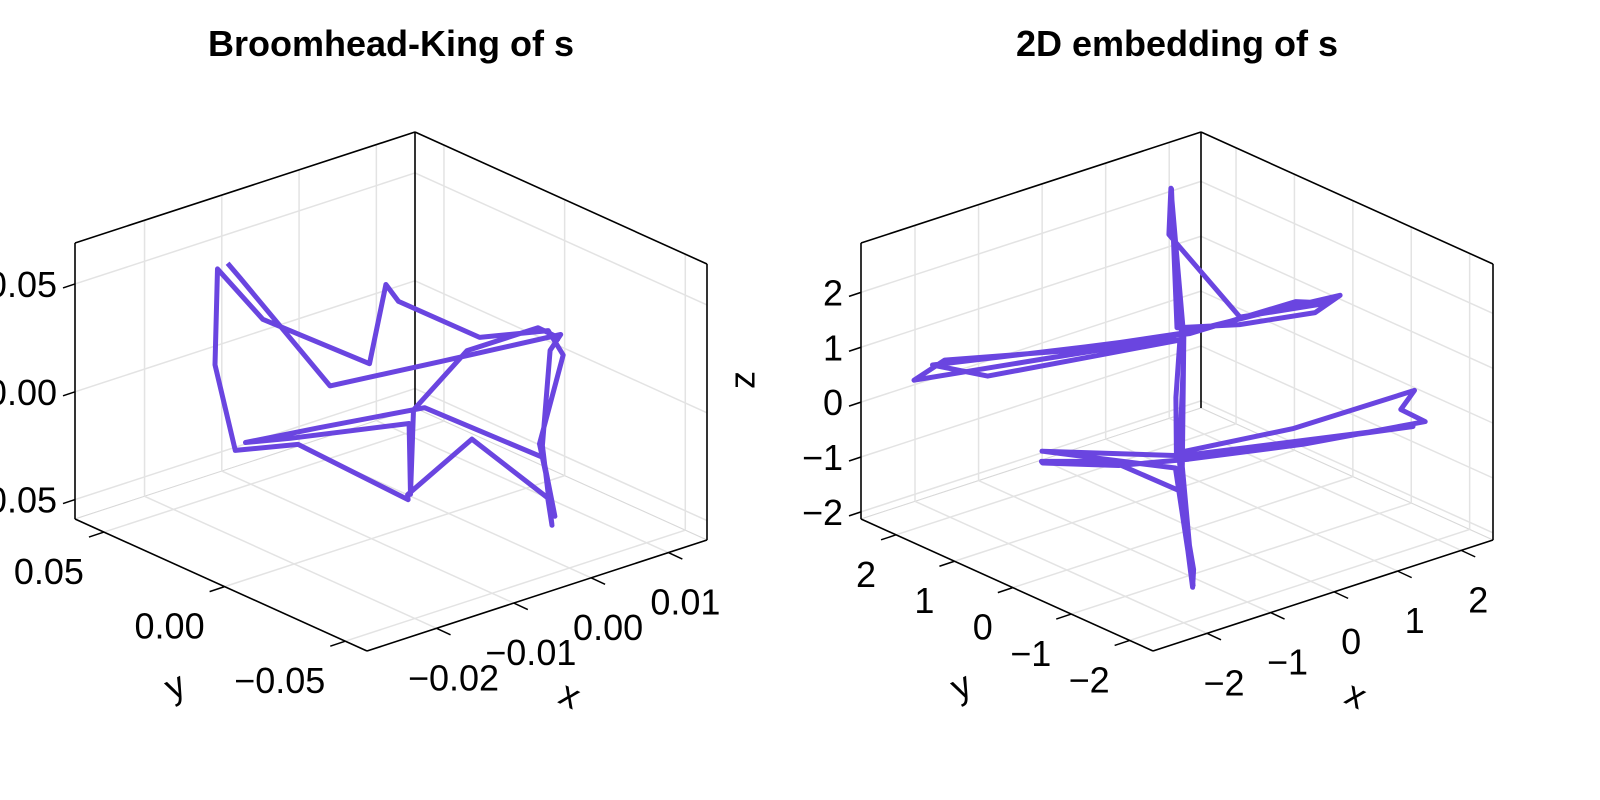  I want to click on y-tick-label: 0.00, so click(170, 626).